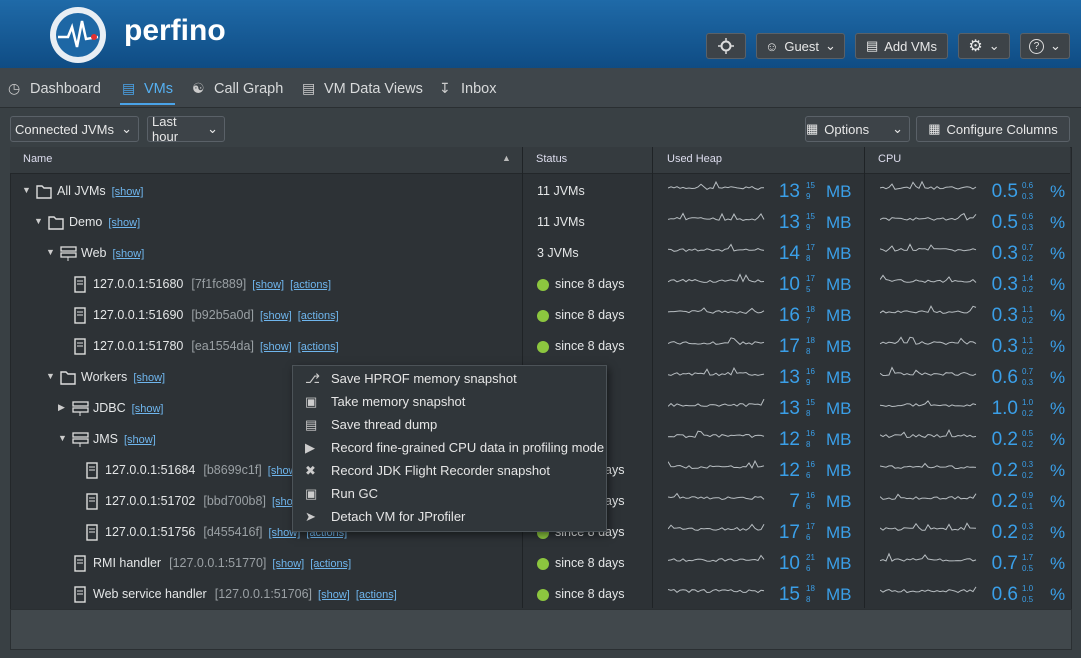  What do you see at coordinates (901, 46) in the screenshot?
I see `add-vms-button: ▤ Add VMs` at bounding box center [901, 46].